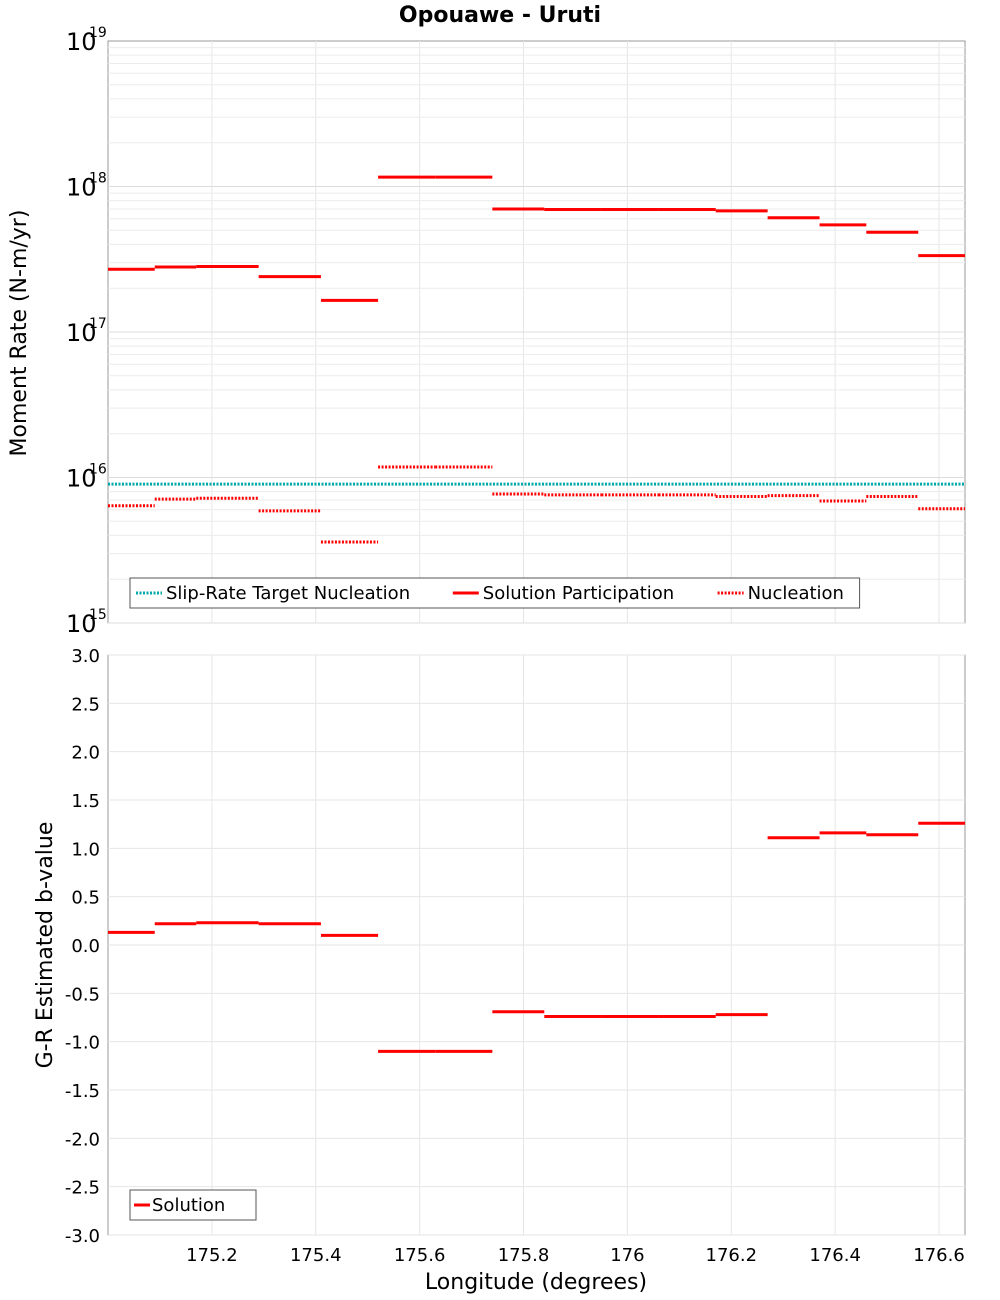 The image size is (1000, 1300). Describe the element at coordinates (98, 615) in the screenshot. I see `y-tick-exponent: 15` at that location.